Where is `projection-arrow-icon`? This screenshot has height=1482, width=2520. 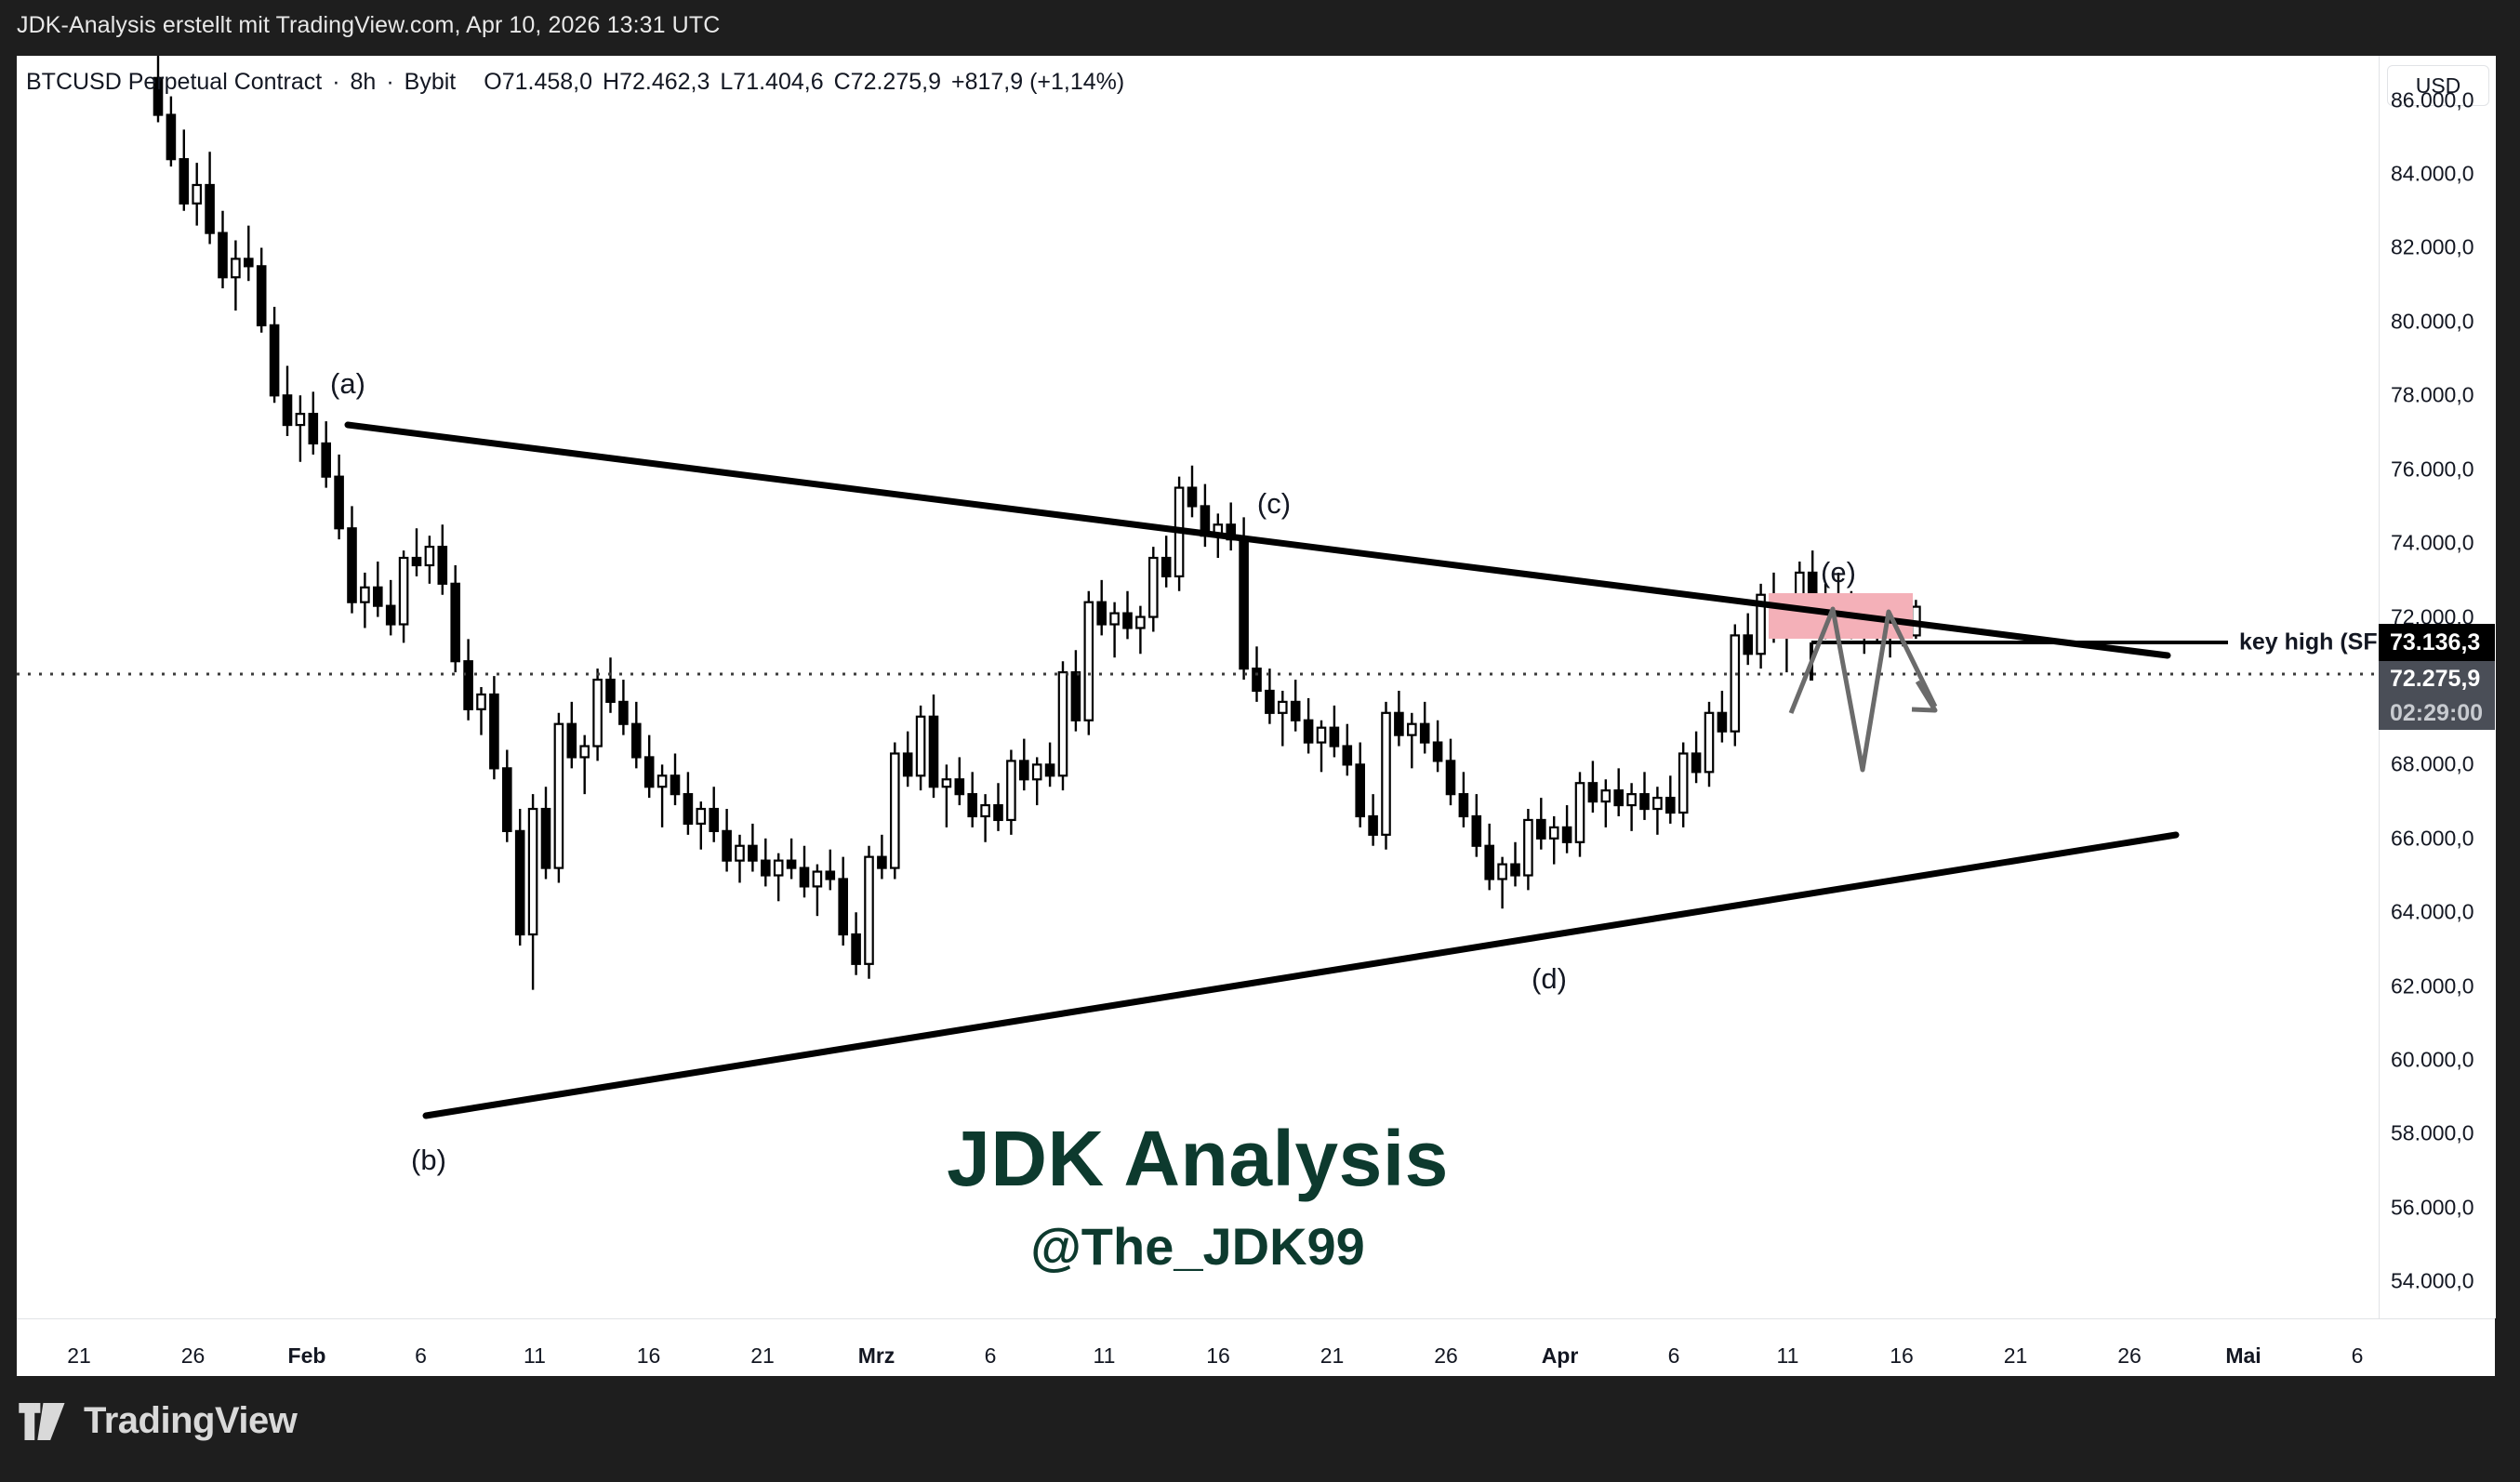 projection-arrow-icon is located at coordinates (1924, 696).